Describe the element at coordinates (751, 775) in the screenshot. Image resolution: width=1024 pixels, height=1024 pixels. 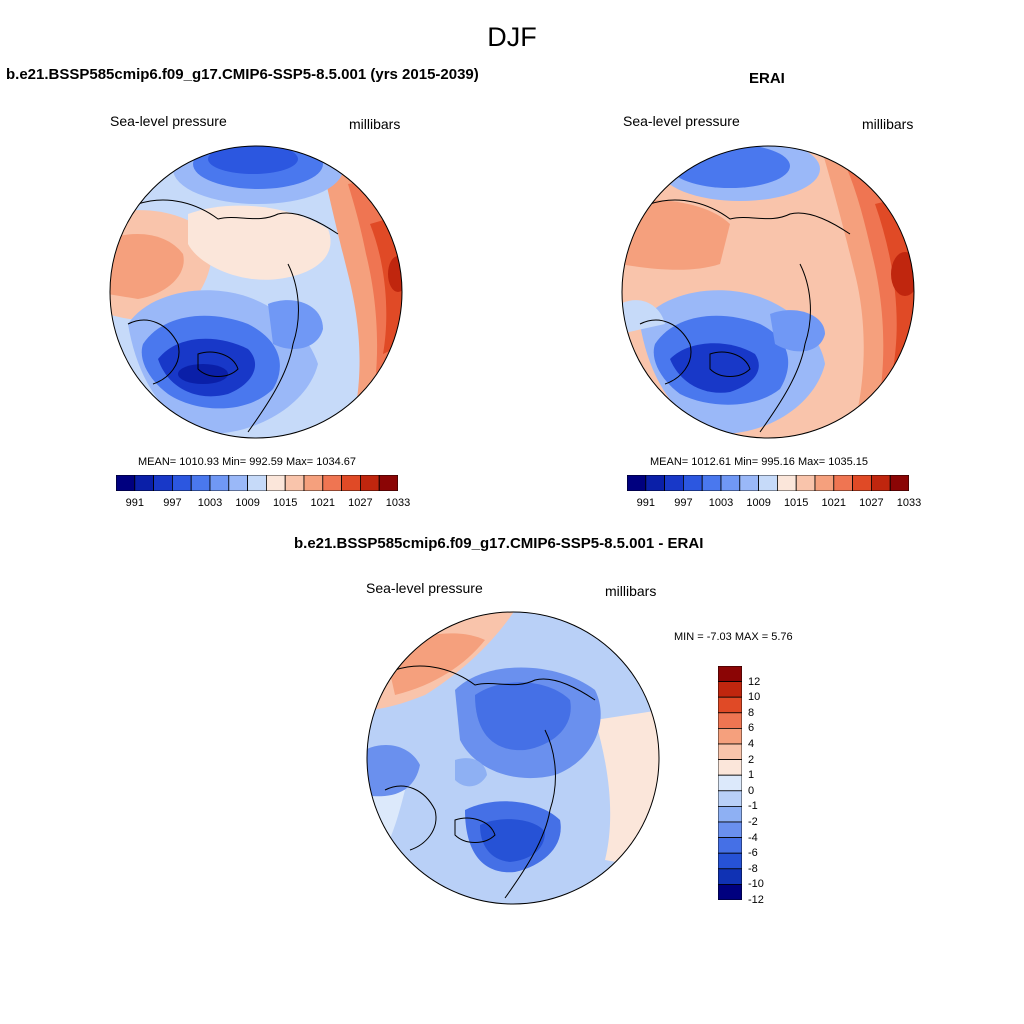
I see `colorbar-tick-label: 1` at that location.